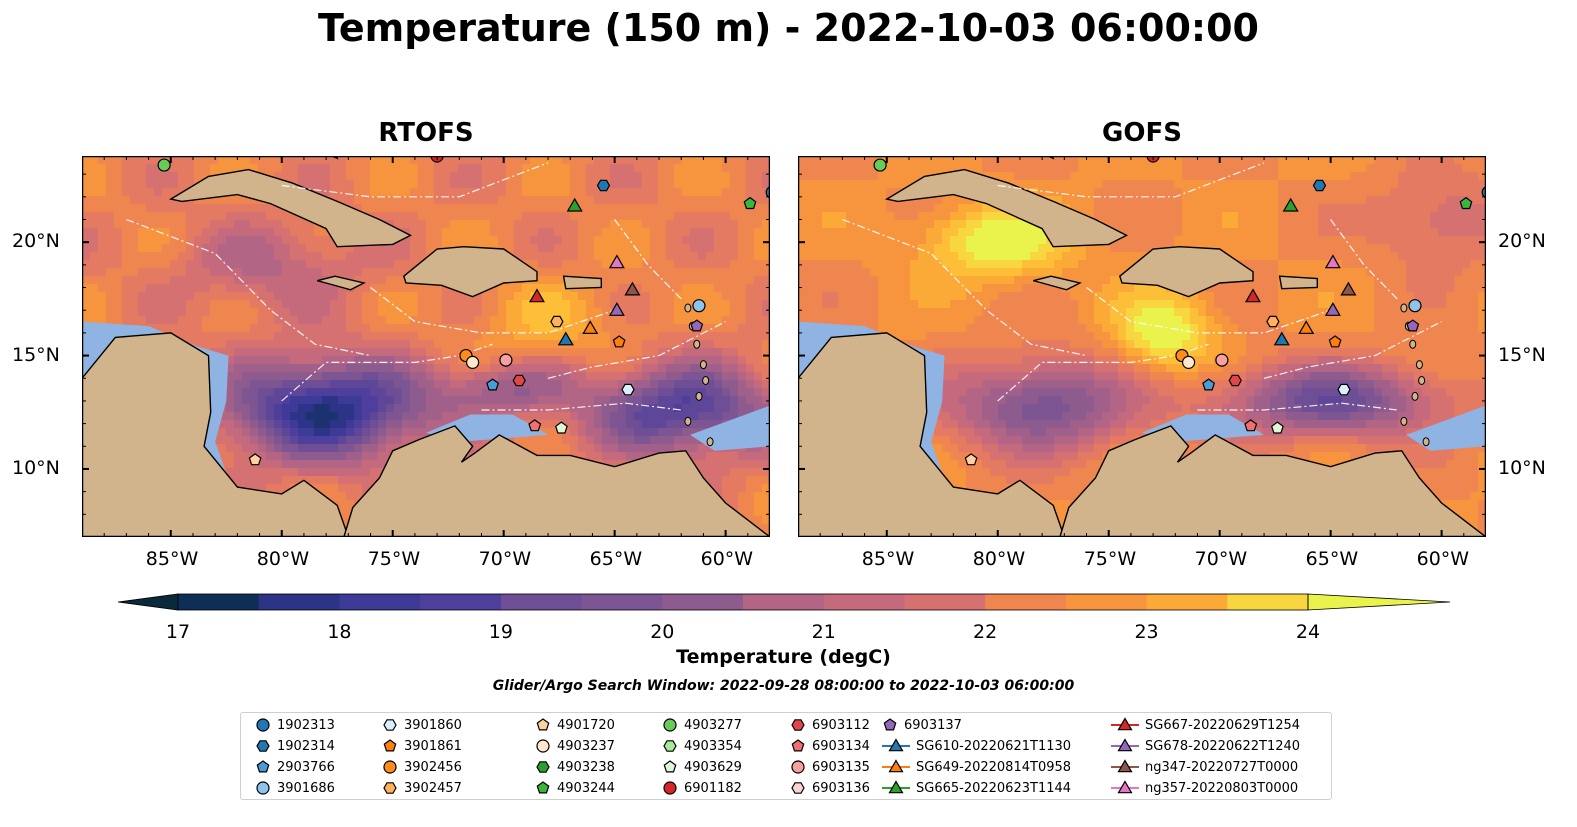 This screenshot has width=1577, height=827. I want to click on legend-marker-circle-icon, so click(543, 746).